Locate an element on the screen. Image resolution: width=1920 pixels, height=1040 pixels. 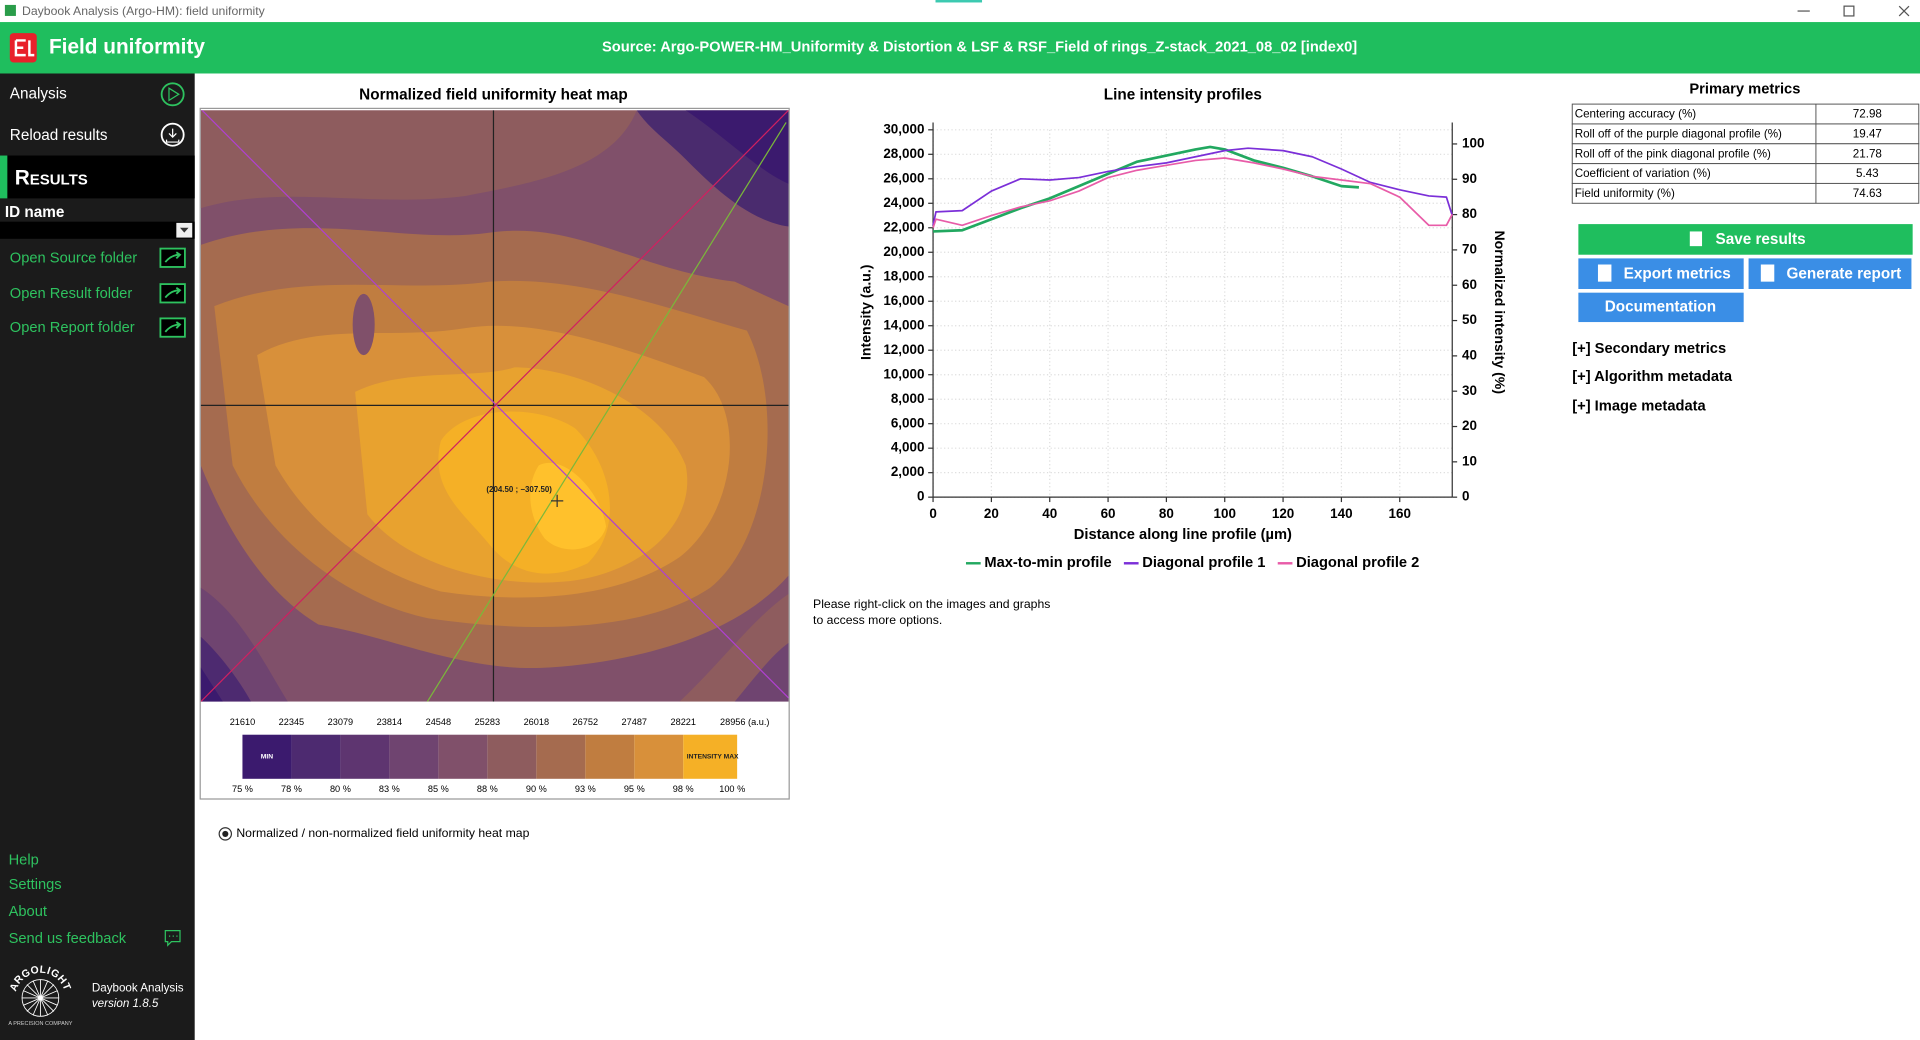
y-tick-label: 6,000 is located at coordinates (908, 422).